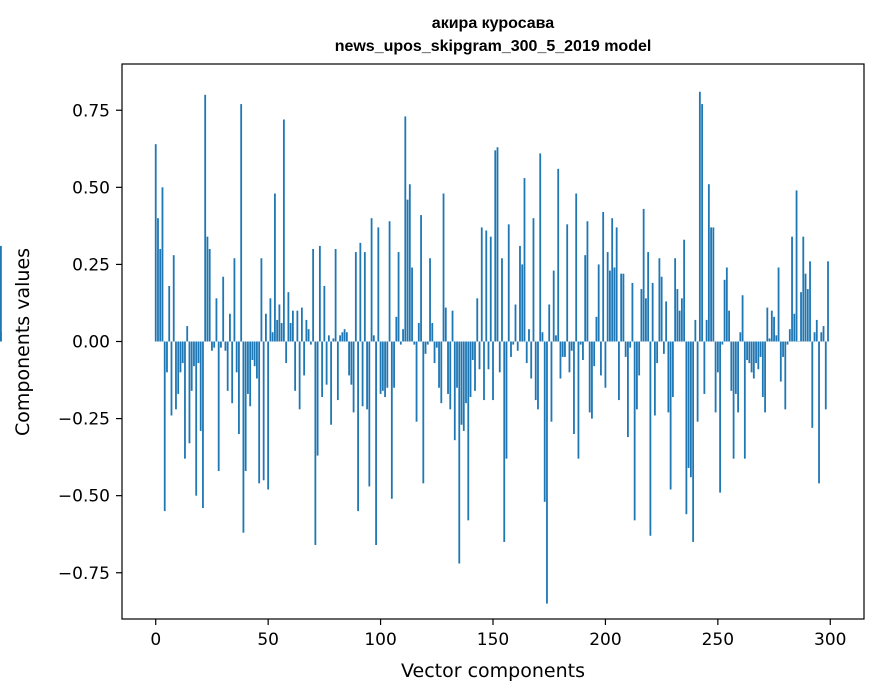  What do you see at coordinates (91, 343) in the screenshot?
I see `y-tick-label: 0.00` at bounding box center [91, 343].